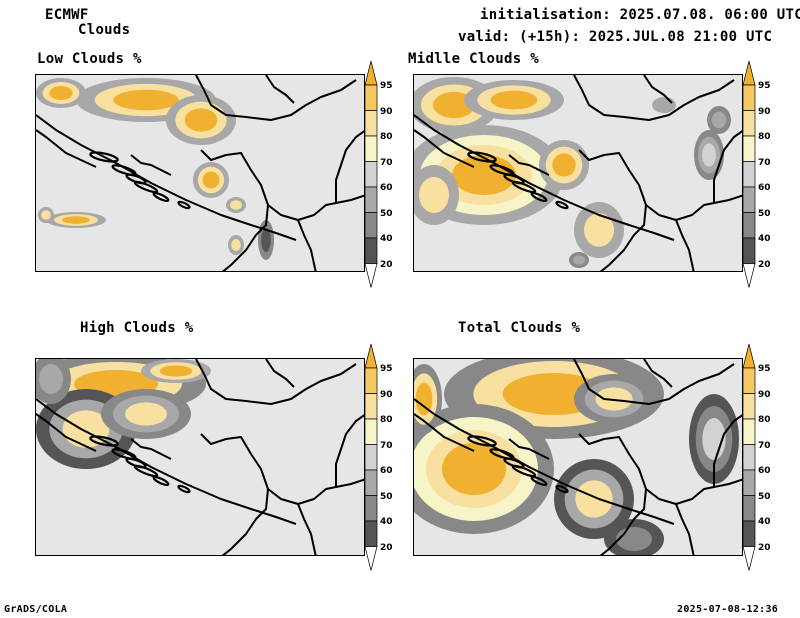  I want to click on panel-title-total: Total Clouds %, so click(519, 328).